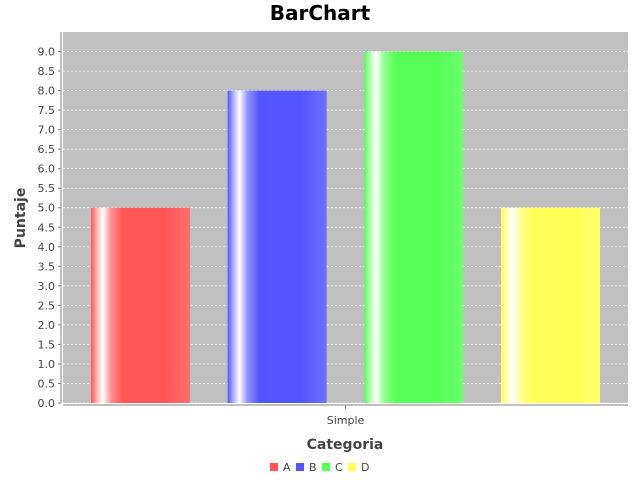  Describe the element at coordinates (47, 305) in the screenshot. I see `y-tick-label: 2.5` at that location.